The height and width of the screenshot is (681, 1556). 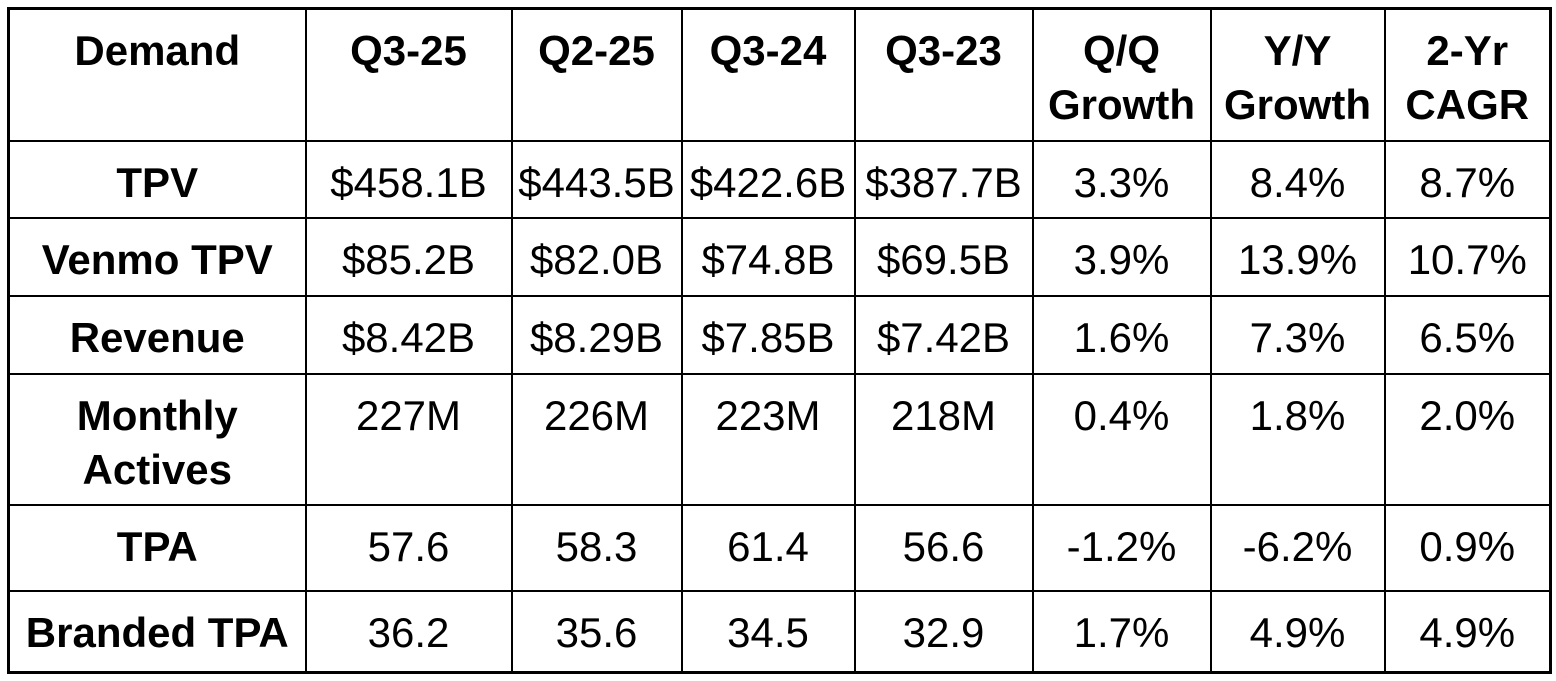 What do you see at coordinates (768, 548) in the screenshot?
I see `data-cell: 61.4` at bounding box center [768, 548].